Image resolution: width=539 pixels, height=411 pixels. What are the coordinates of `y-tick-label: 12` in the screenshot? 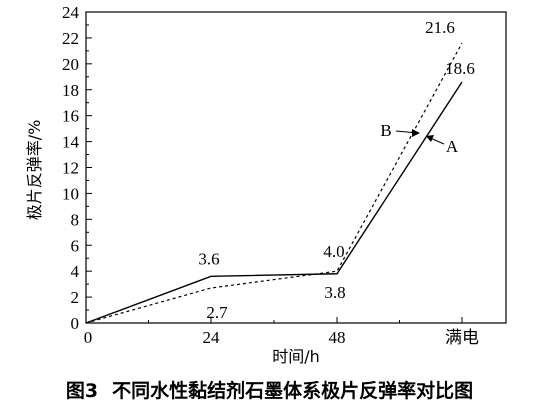 It's located at (70, 168).